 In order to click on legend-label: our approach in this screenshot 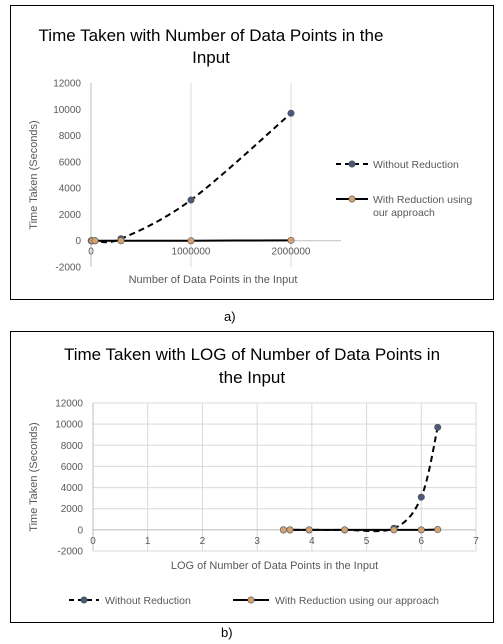, I will do `click(404, 213)`.